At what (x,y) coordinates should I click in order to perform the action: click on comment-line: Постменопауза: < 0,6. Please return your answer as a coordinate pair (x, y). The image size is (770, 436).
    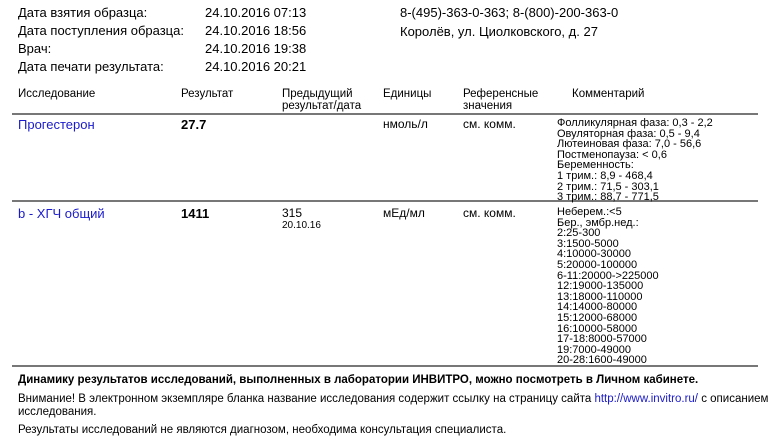
    Looking at the image, I should click on (612, 154).